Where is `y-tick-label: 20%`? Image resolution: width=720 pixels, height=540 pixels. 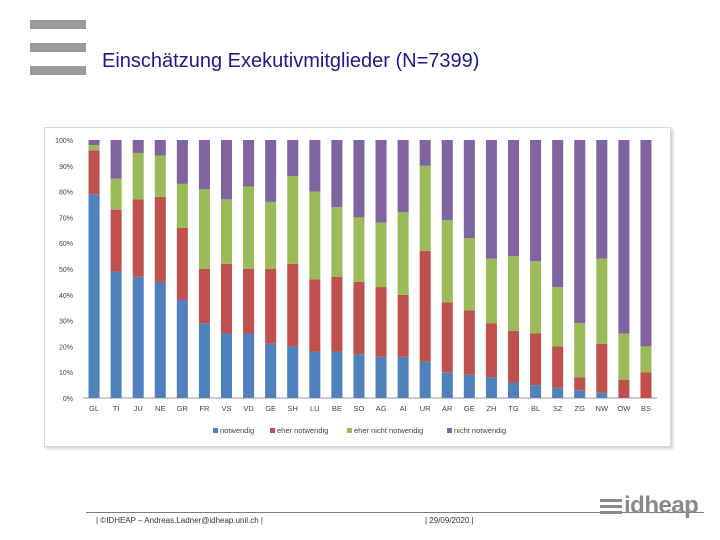 y-tick-label: 20% is located at coordinates (66, 347).